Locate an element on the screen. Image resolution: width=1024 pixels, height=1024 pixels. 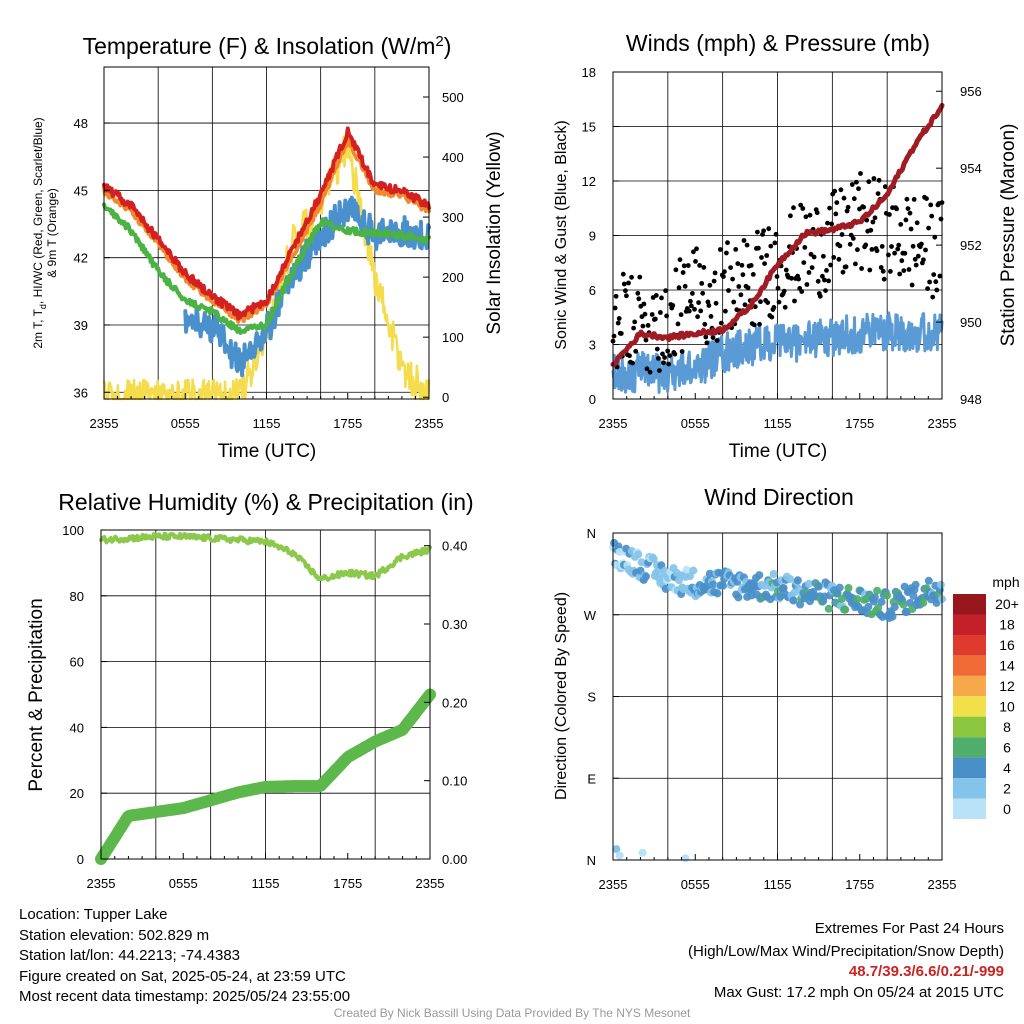
temperature-y2label: Solar Insolation (Yellow) is located at coordinates (494, 232).